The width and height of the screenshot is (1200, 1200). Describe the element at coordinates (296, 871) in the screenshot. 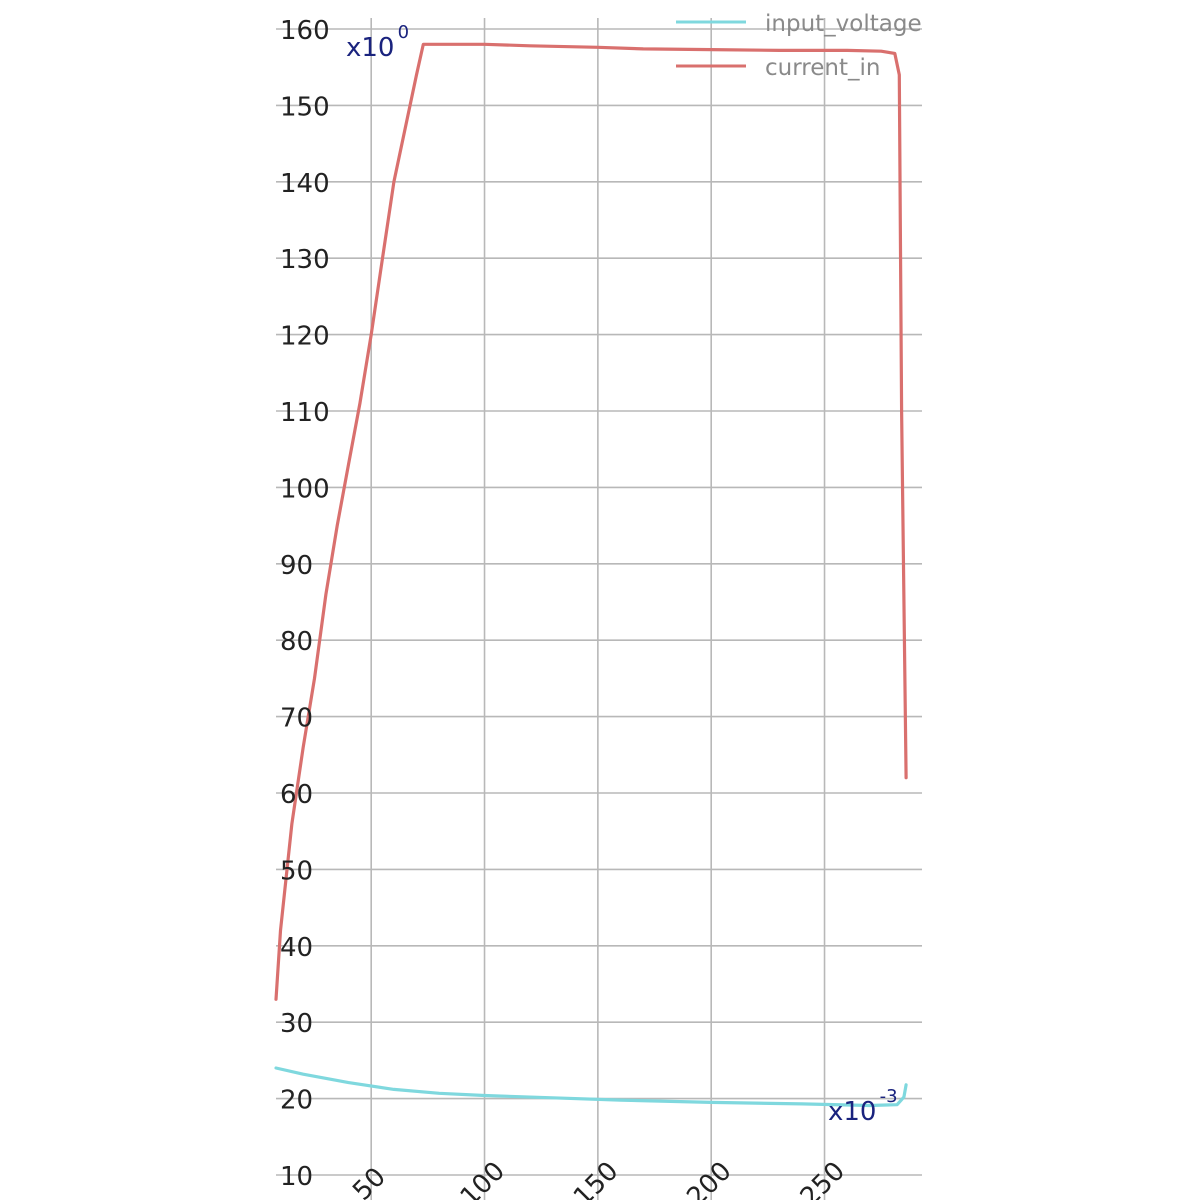

I see `y-tick-label: 50` at that location.